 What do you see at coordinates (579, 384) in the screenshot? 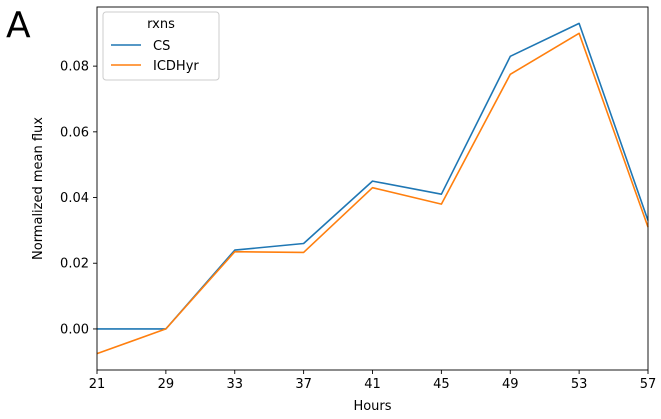
I see `x-tick-label: 53` at bounding box center [579, 384].